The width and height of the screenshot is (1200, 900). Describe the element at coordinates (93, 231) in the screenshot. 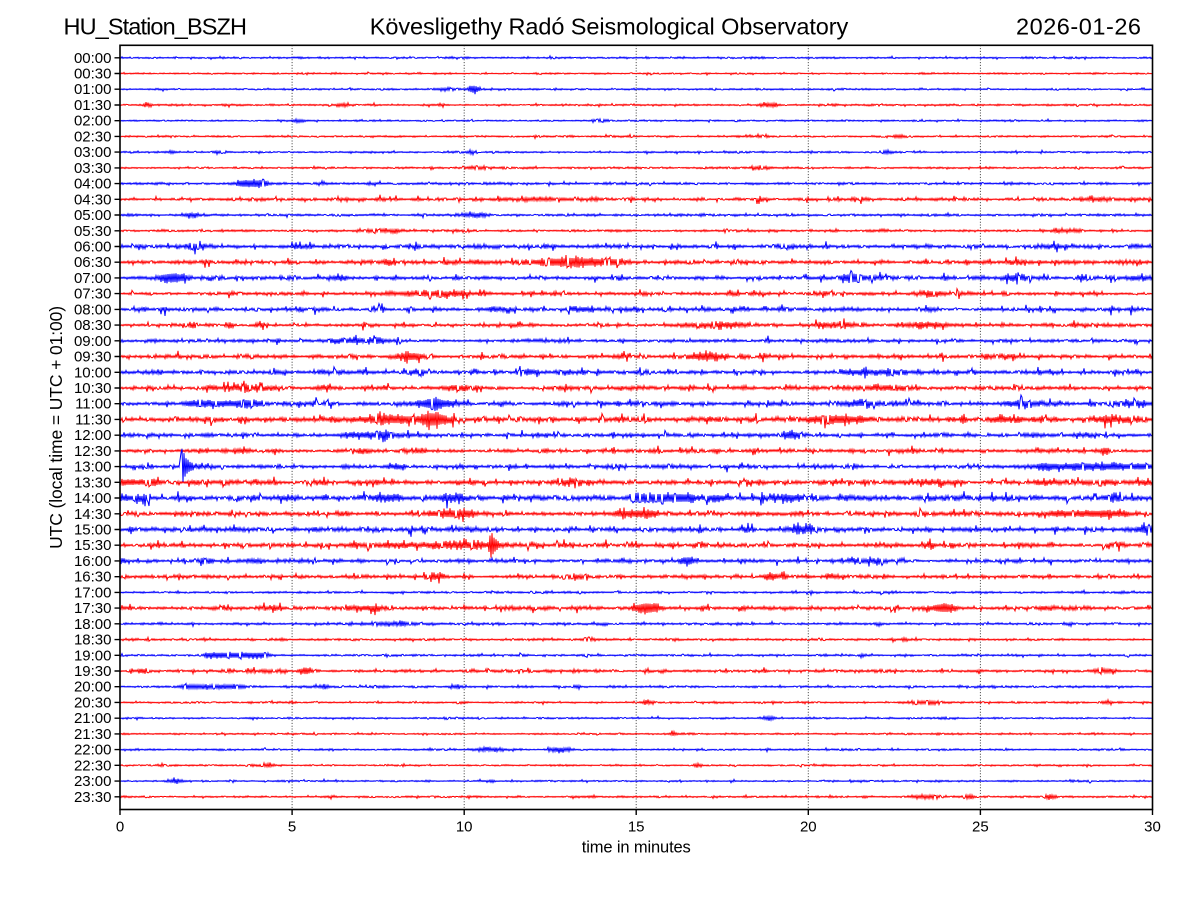

I see `svg-text: 05:30` at that location.